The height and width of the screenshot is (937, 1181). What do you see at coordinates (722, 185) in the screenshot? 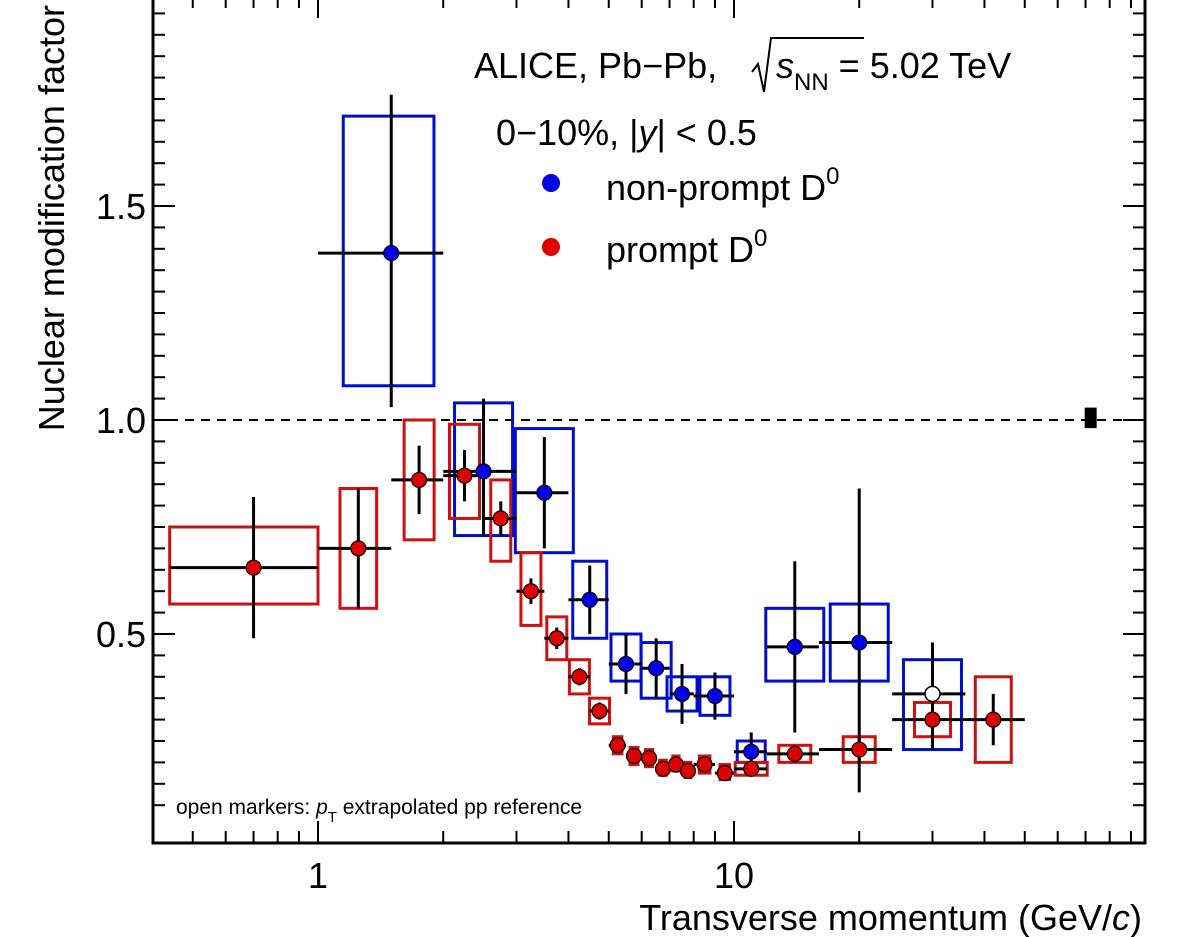
I see `legend-label-non-prompt: non-prompt D0` at bounding box center [722, 185].